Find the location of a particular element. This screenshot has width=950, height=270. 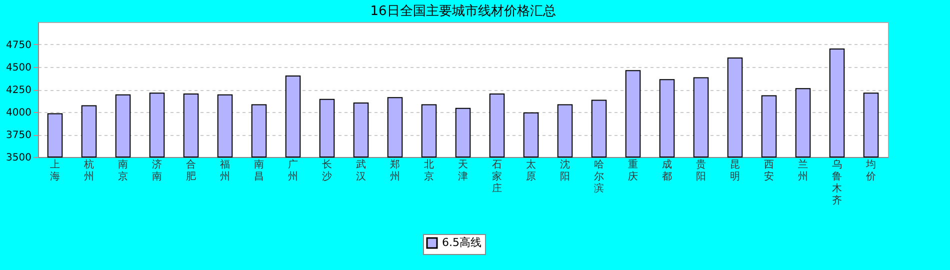

x-tick-label: 西安 is located at coordinates (769, 171).